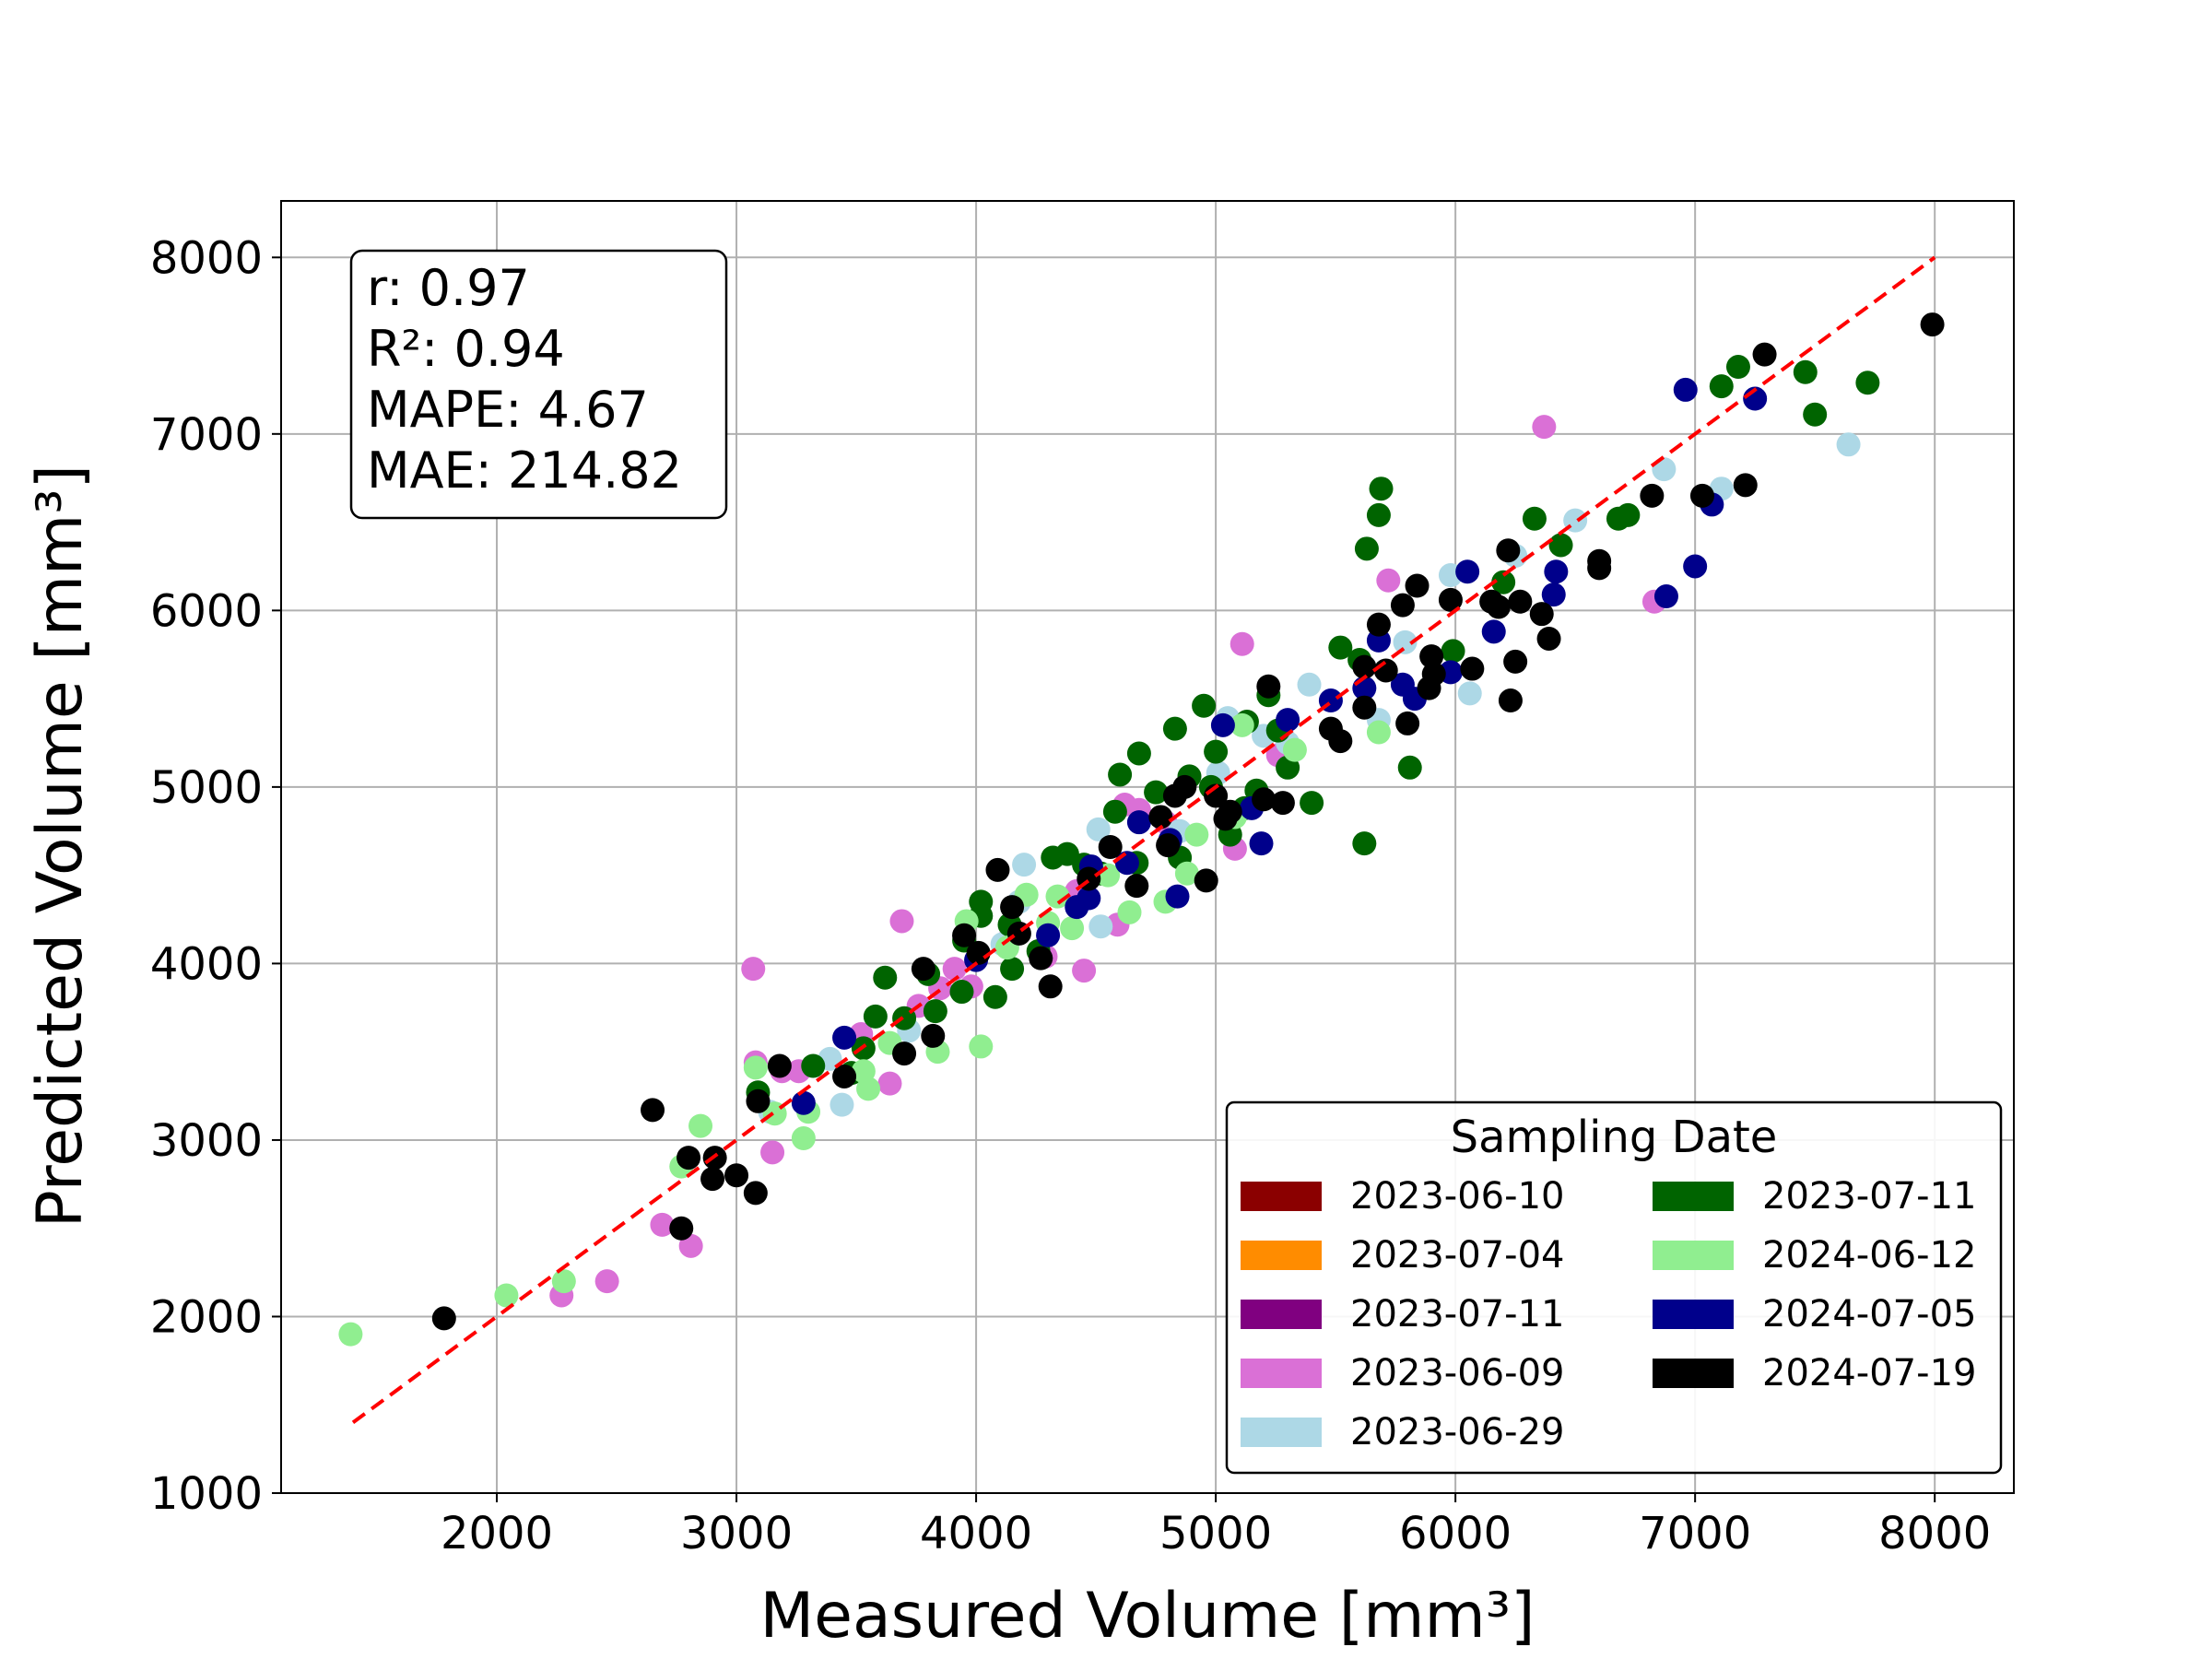 This screenshot has height=1659, width=2212. What do you see at coordinates (1869, 1373) in the screenshot?
I see `legend-label: 2024-07-19` at bounding box center [1869, 1373].